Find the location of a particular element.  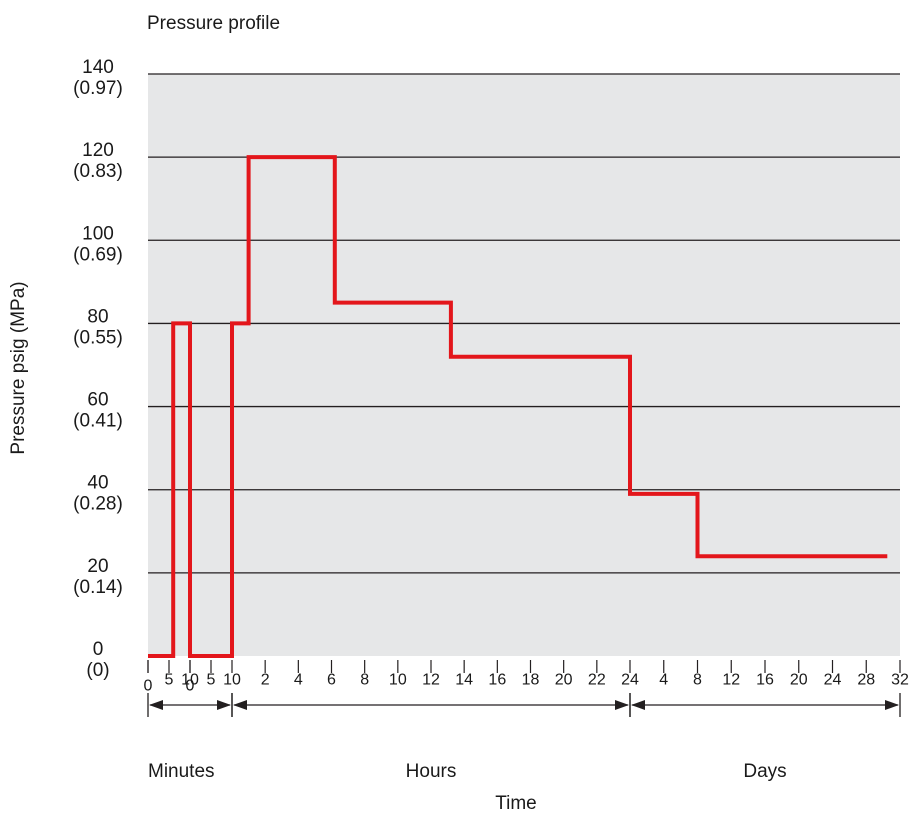

y-tick-label: 0 is located at coordinates (98, 649).